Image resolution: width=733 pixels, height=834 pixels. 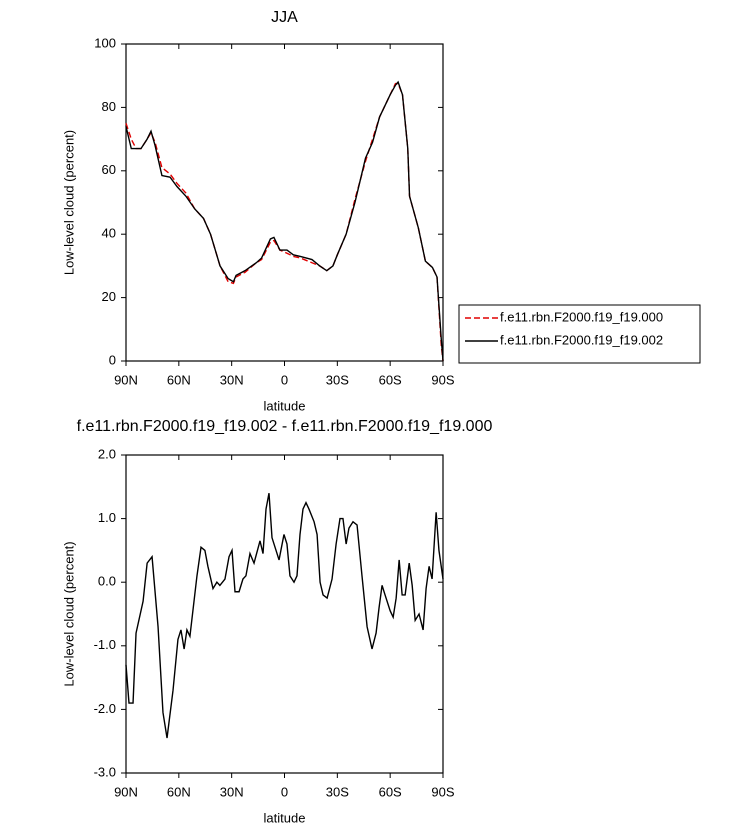 What do you see at coordinates (109, 106) in the screenshot?
I see `y-tick-label: 80` at bounding box center [109, 106].